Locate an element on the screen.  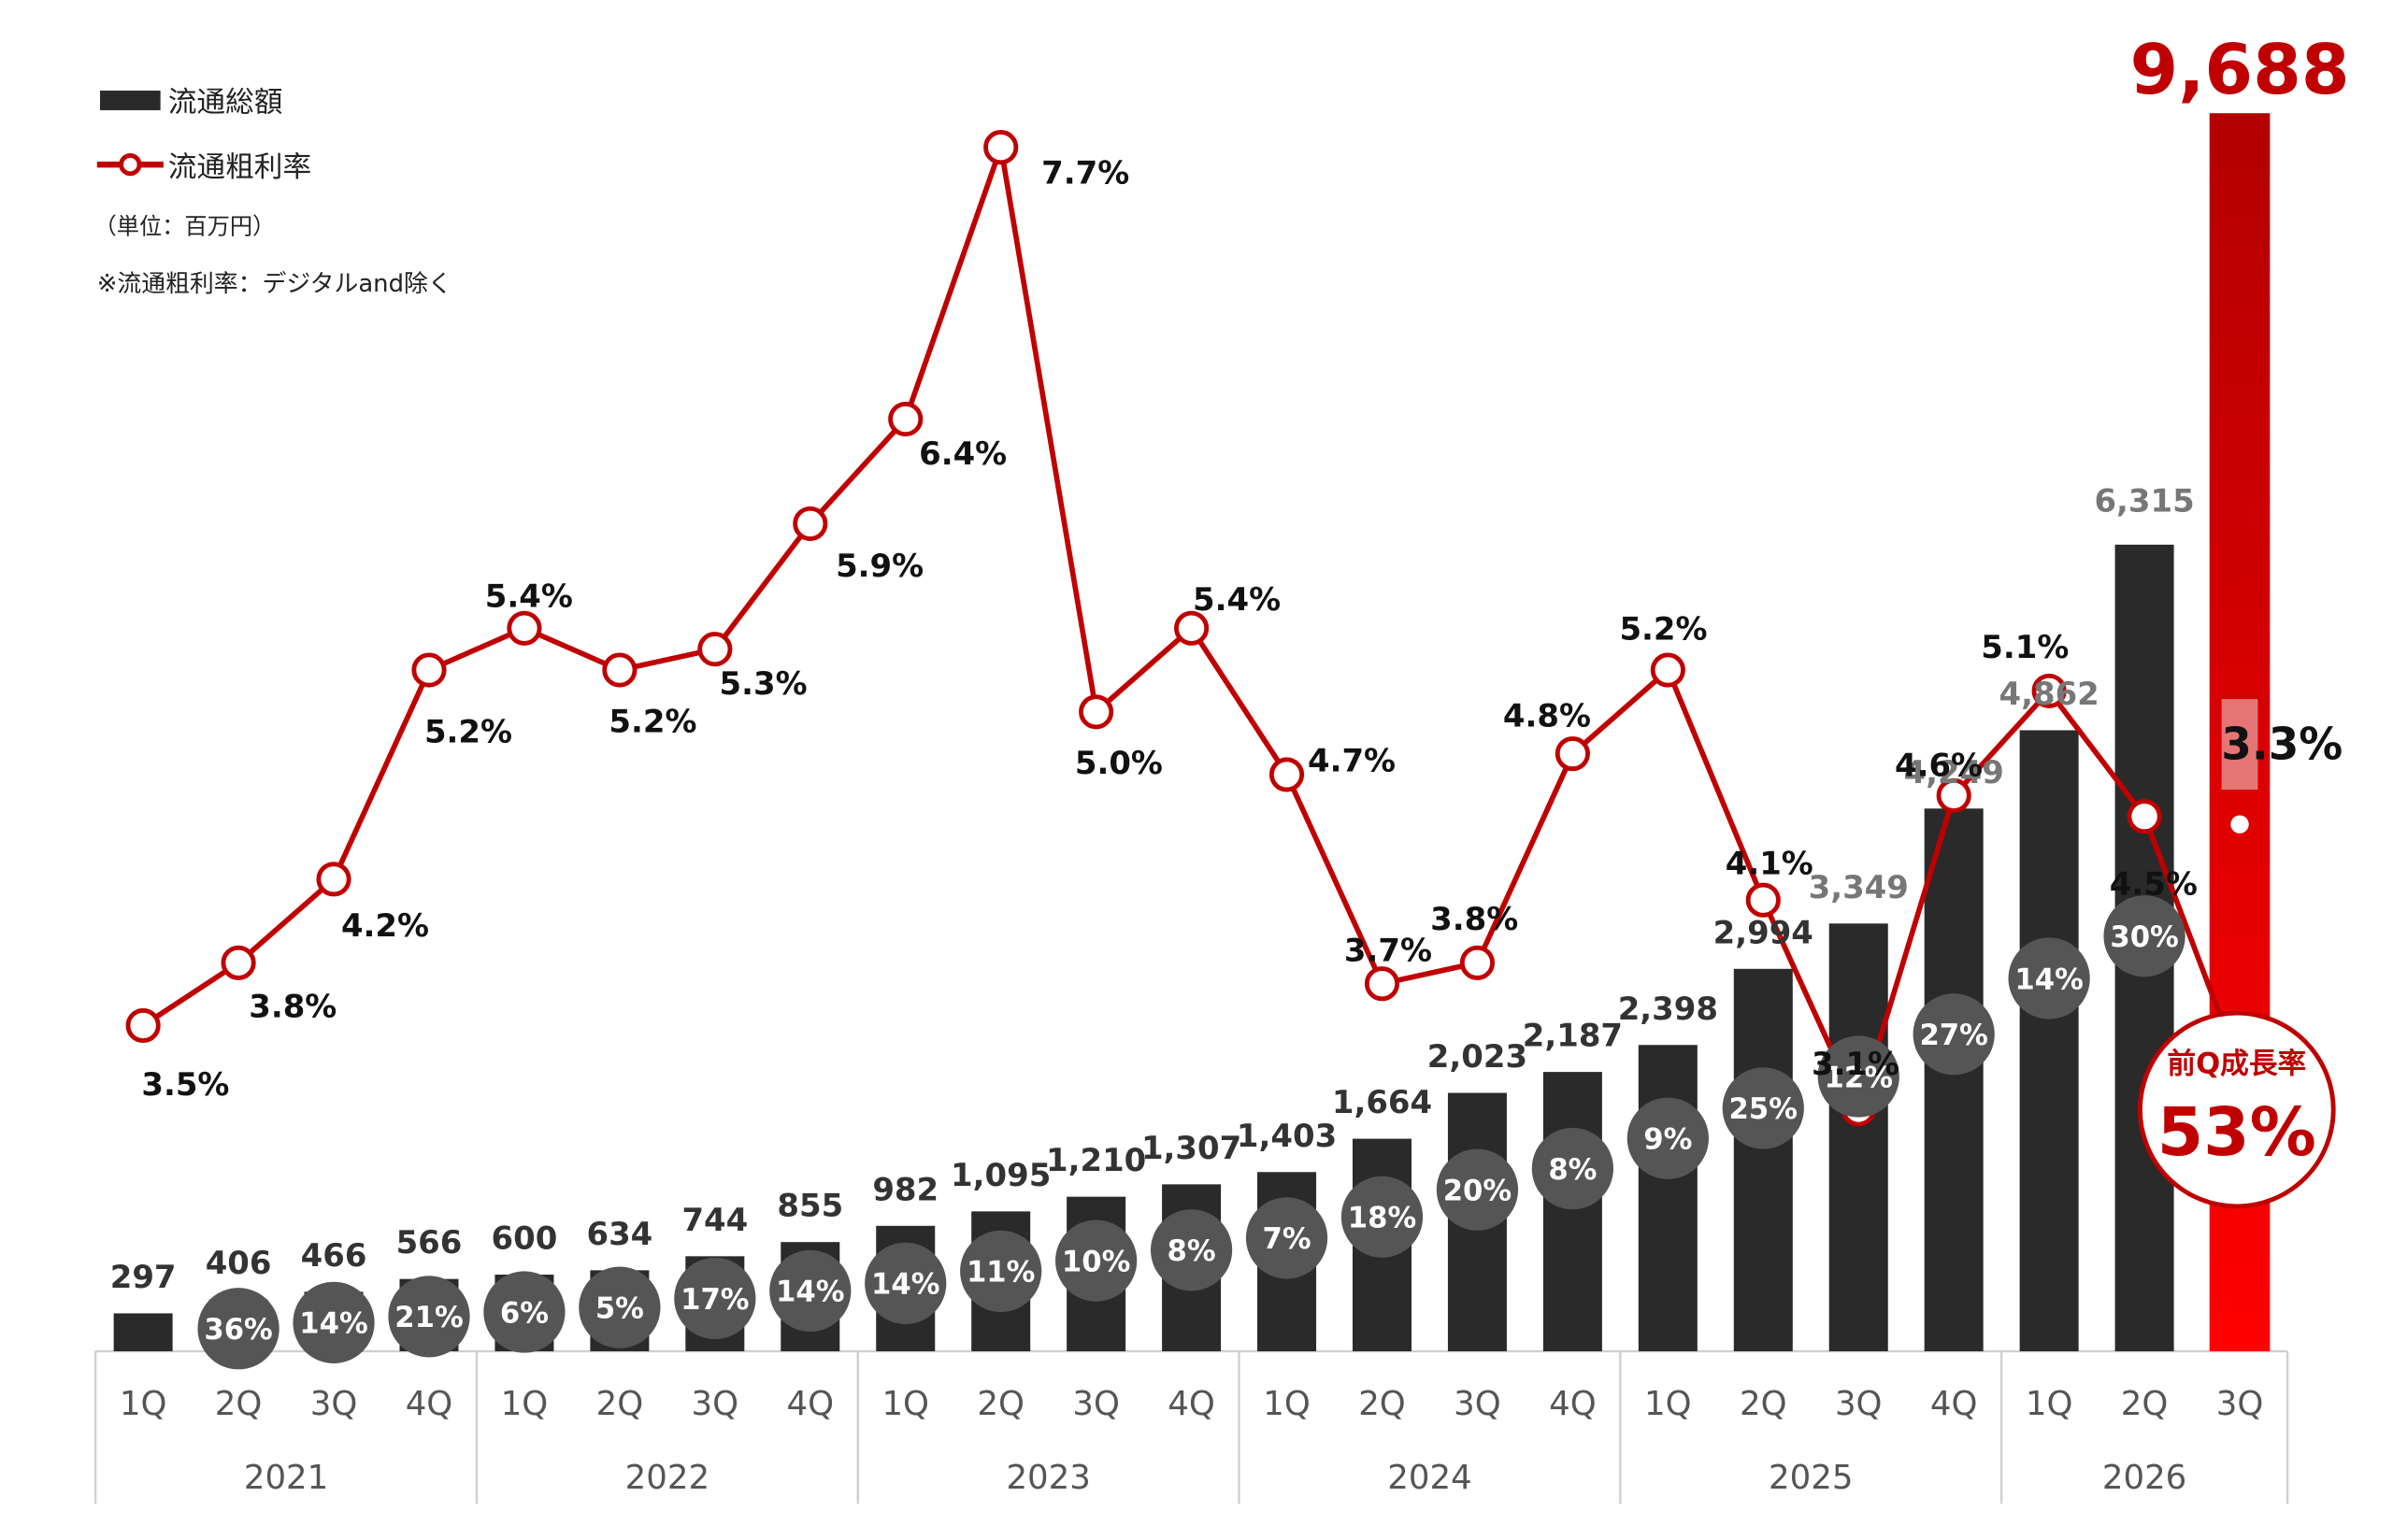
rate-value-label: 7.7% is located at coordinates (1085, 172).